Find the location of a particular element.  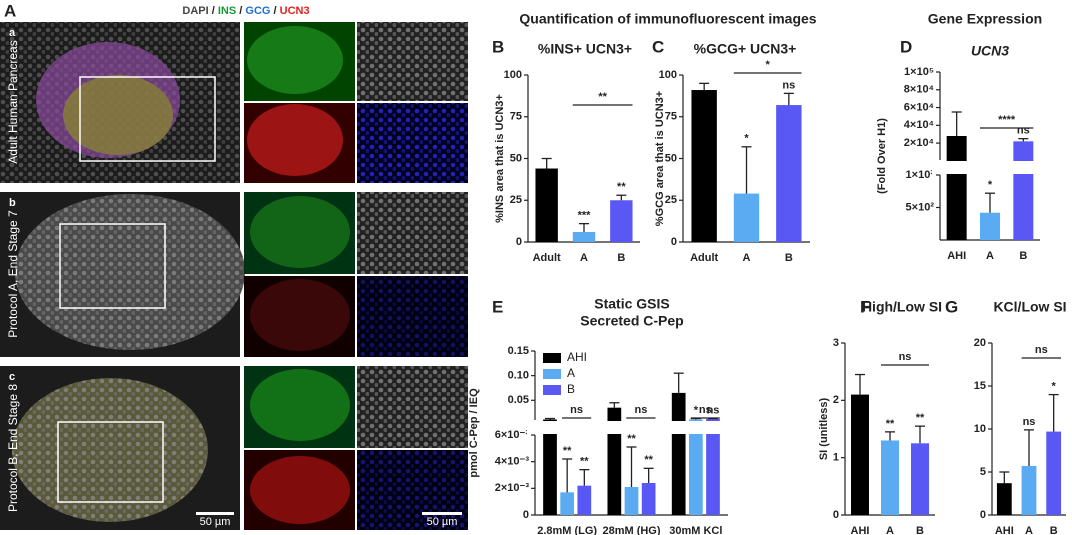

panel-letter: D is located at coordinates (906, 46).